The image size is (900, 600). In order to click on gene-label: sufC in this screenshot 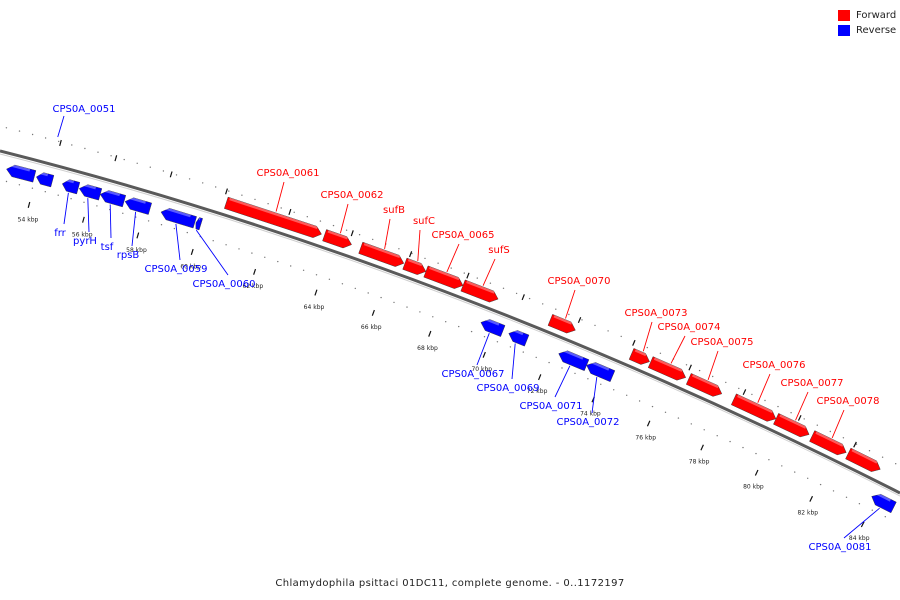, I will do `click(424, 221)`.